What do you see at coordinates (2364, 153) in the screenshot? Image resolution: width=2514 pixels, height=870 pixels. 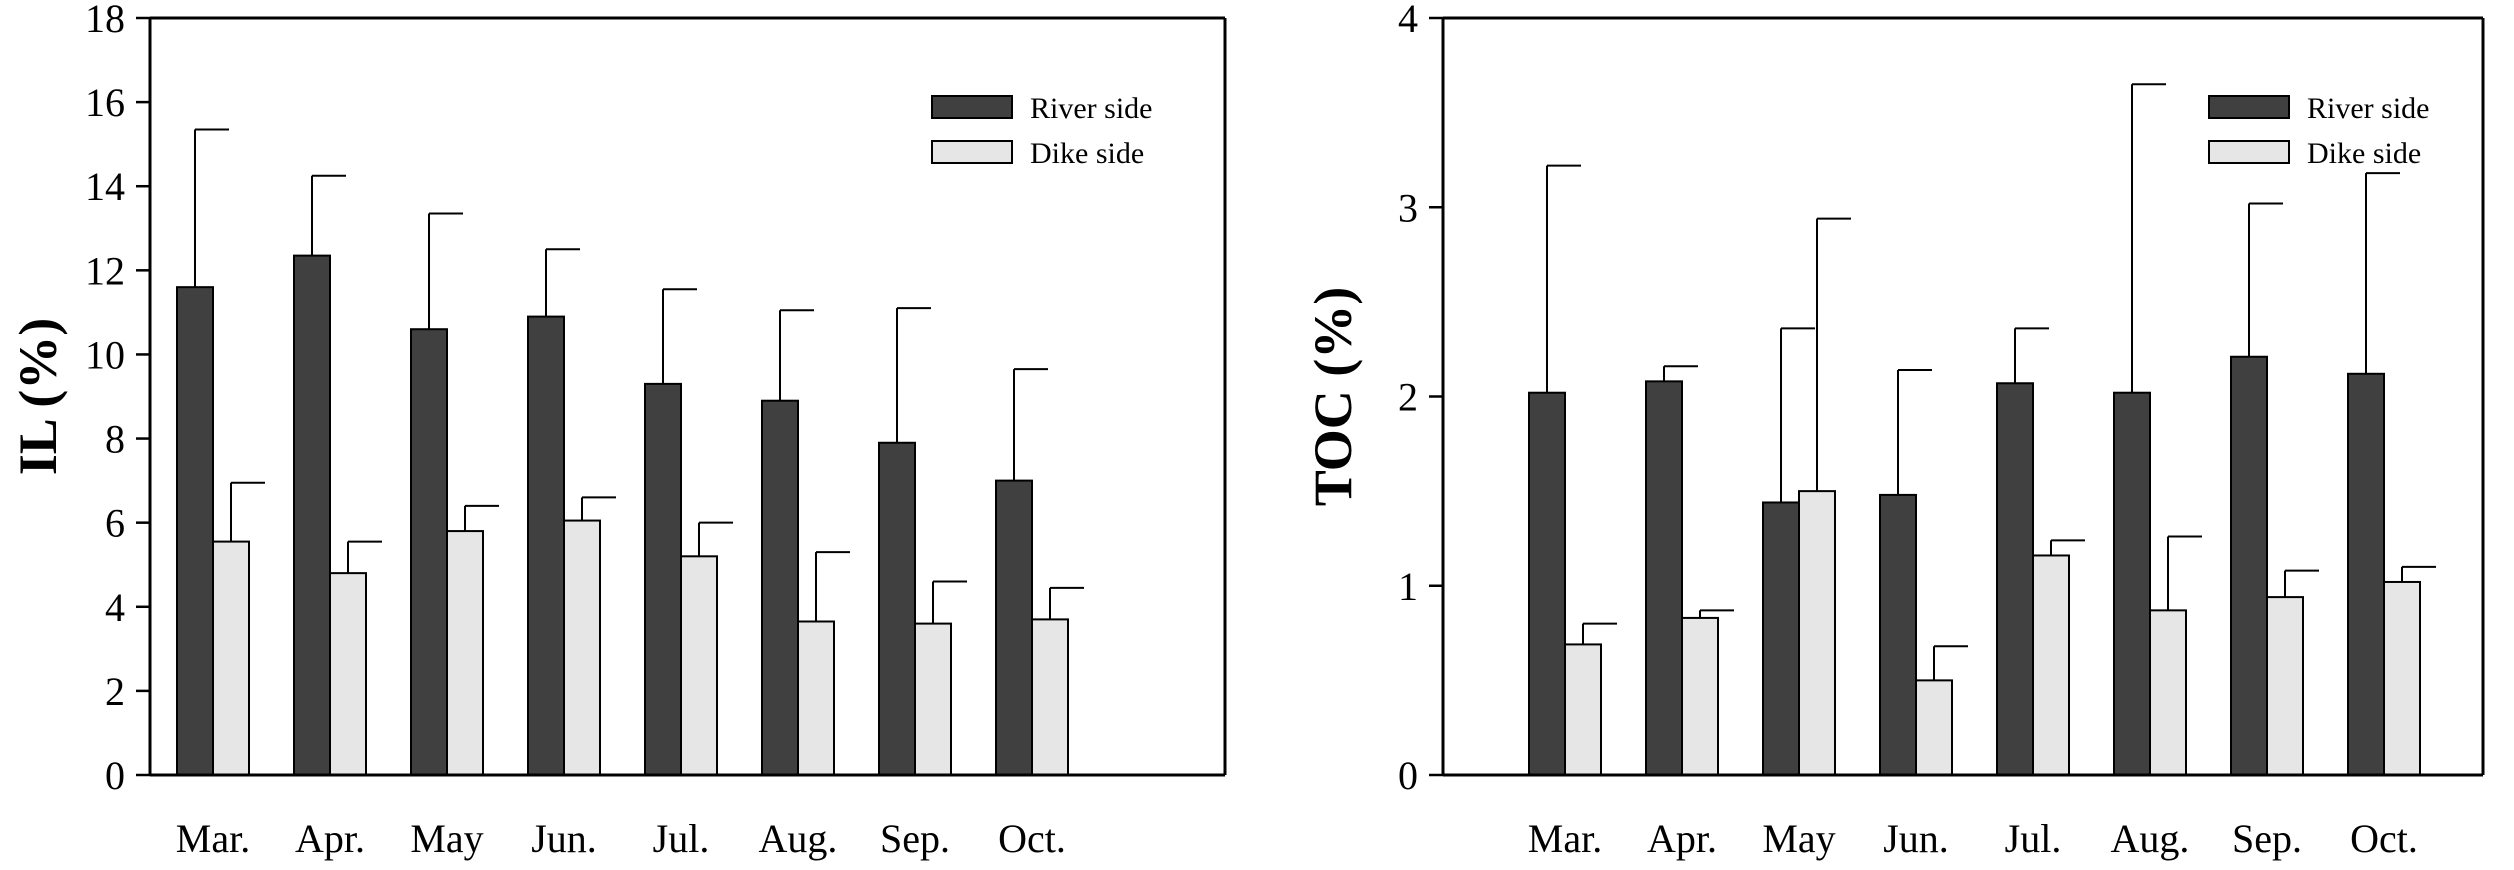 I see `panel2-legend-label-dike: Dike side` at bounding box center [2364, 153].